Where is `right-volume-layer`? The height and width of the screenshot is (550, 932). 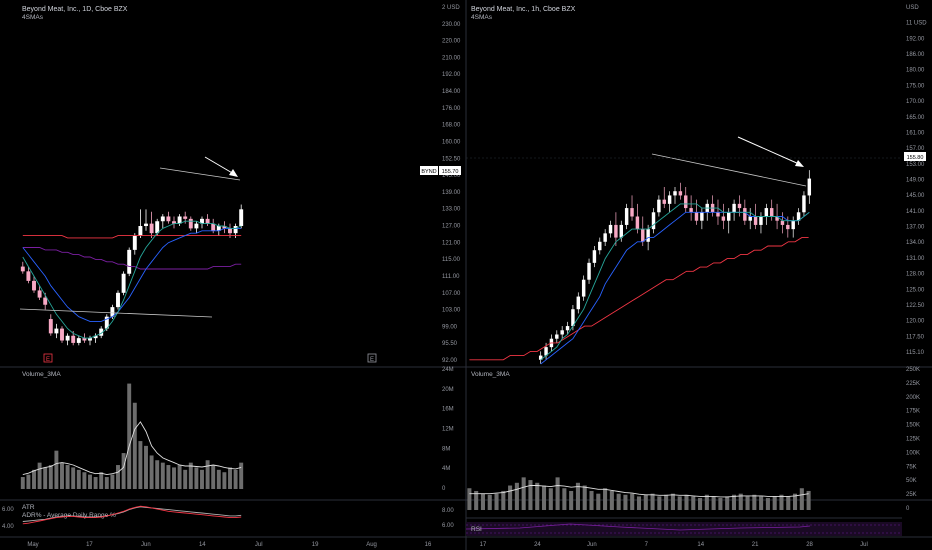
right-volume-layer is located at coordinates (639, 493).